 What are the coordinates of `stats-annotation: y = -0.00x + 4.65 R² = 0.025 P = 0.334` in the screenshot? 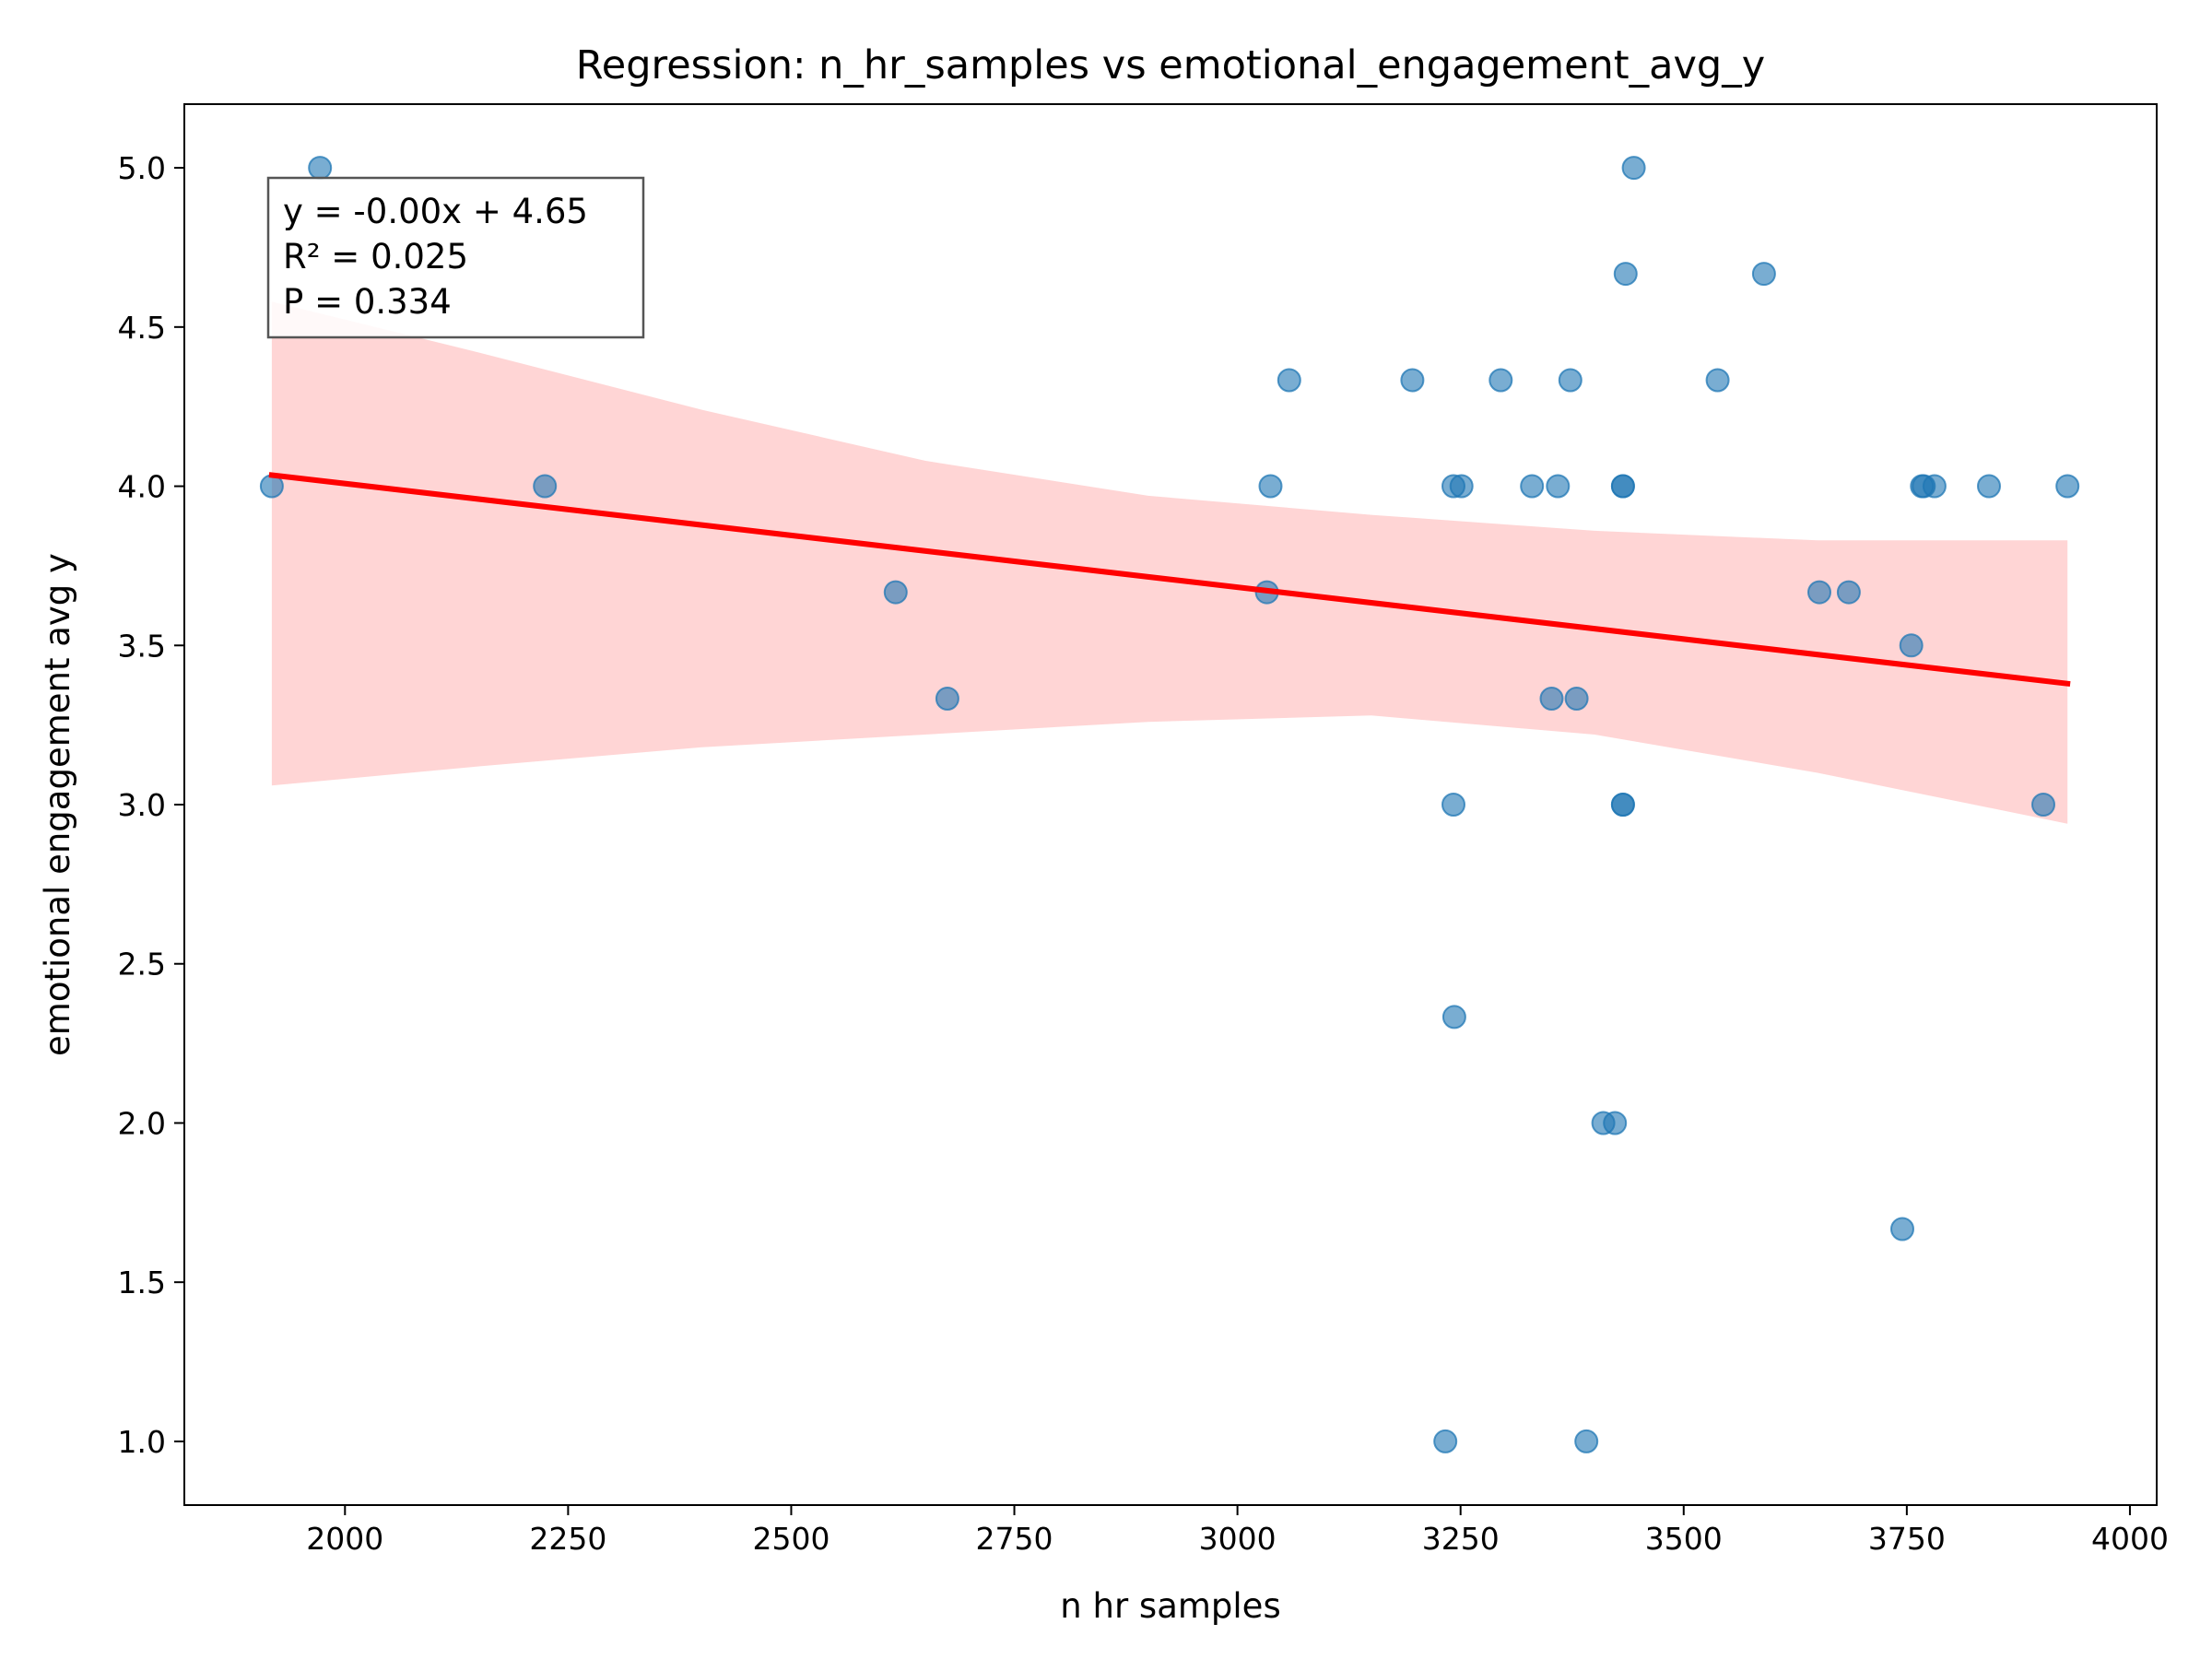 It's located at (455, 257).